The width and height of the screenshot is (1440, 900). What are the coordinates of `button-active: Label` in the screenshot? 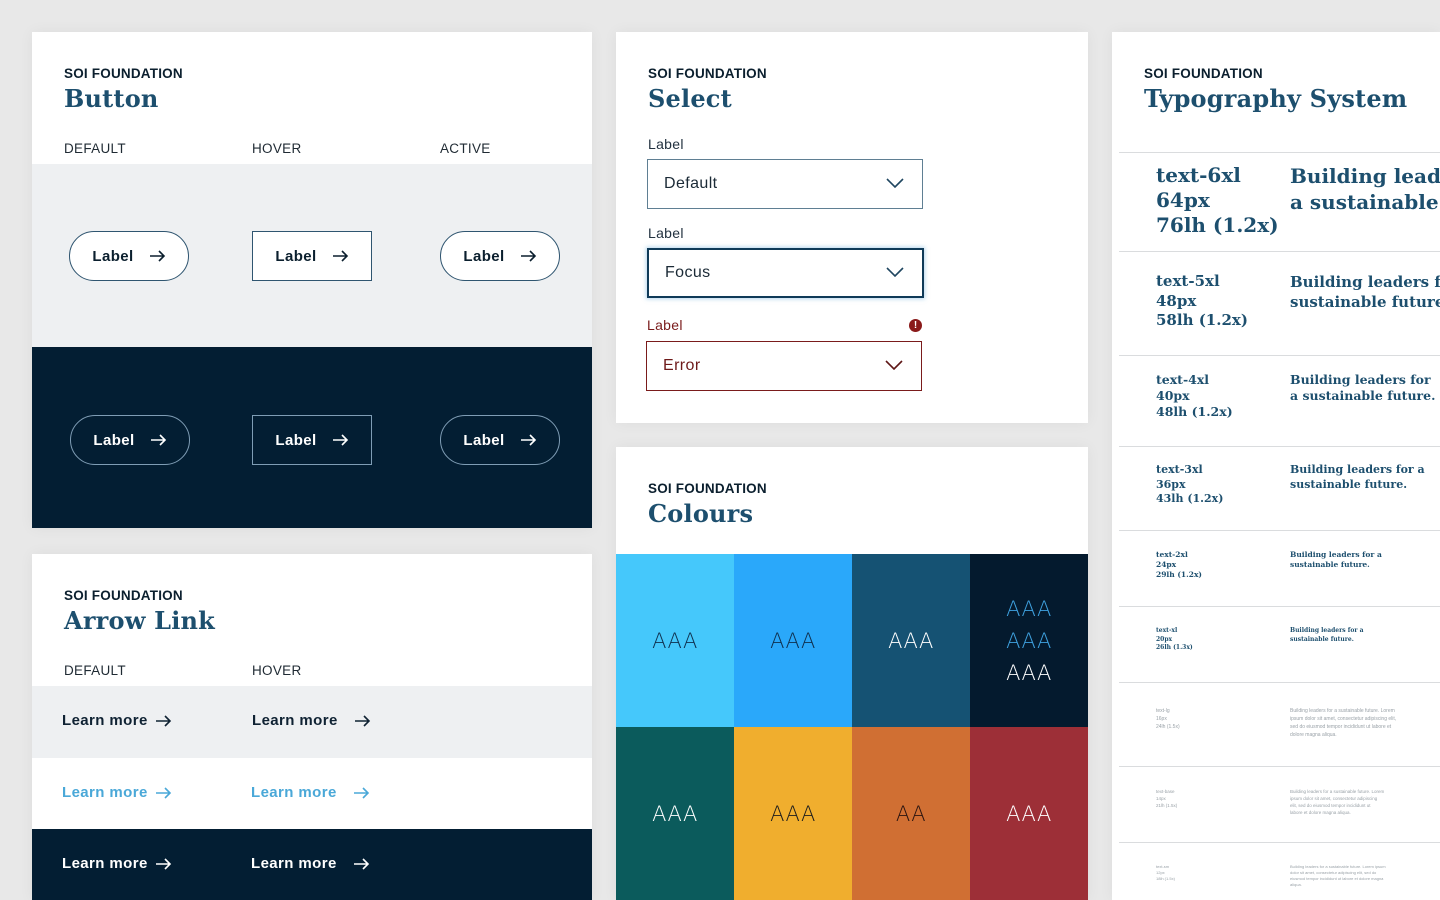 It's located at (500, 256).